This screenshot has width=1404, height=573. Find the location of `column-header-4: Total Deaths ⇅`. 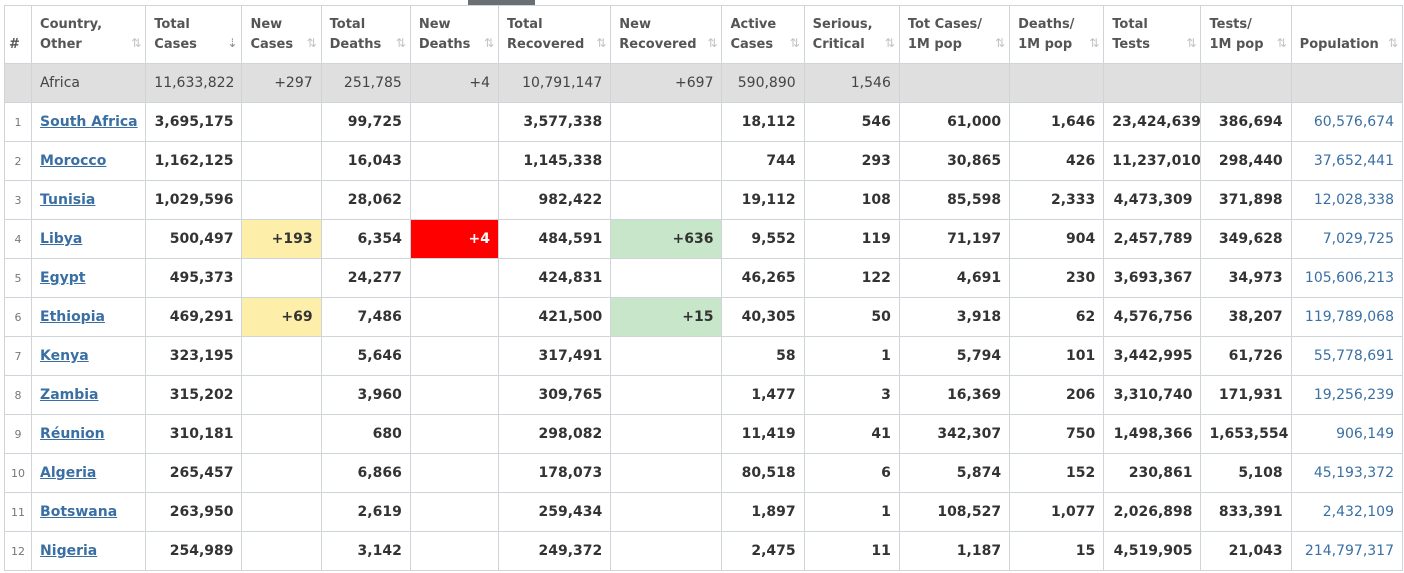

column-header-4: Total Deaths ⇅ is located at coordinates (365, 34).